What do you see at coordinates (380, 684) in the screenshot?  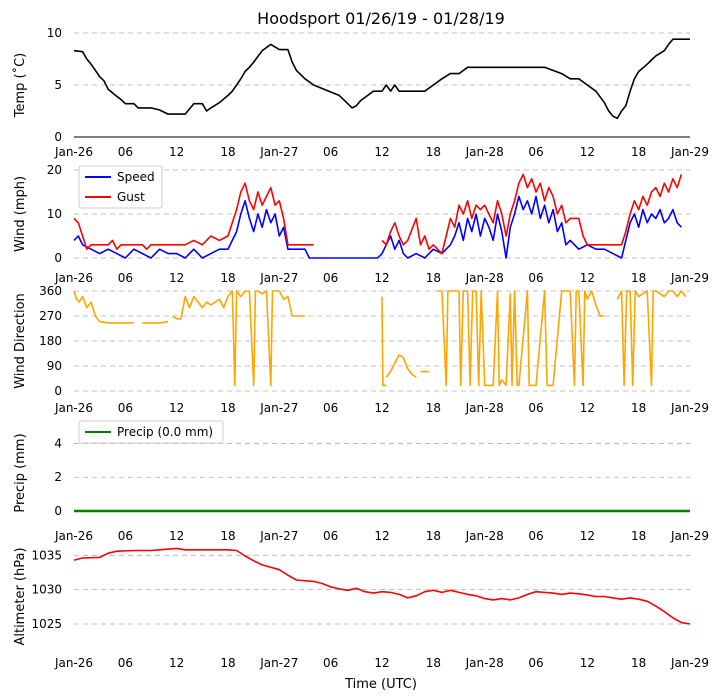 I see `x-axis-label: Time (UTC)` at bounding box center [380, 684].